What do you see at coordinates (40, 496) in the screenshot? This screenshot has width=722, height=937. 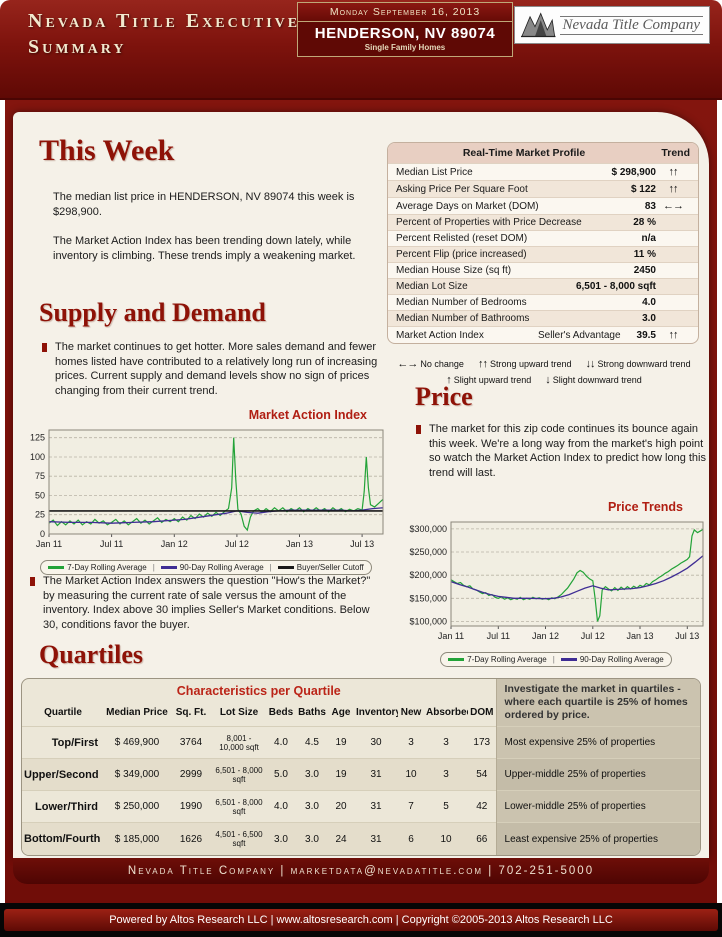 I see `svg-text: 50` at bounding box center [40, 496].